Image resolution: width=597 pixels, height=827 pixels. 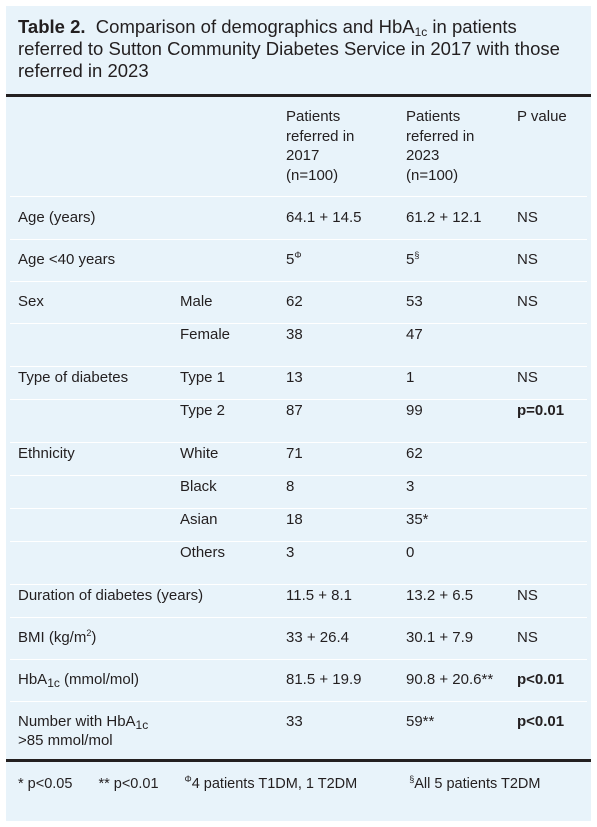 I want to click on row-label: Age <40 years, so click(x=67, y=259).